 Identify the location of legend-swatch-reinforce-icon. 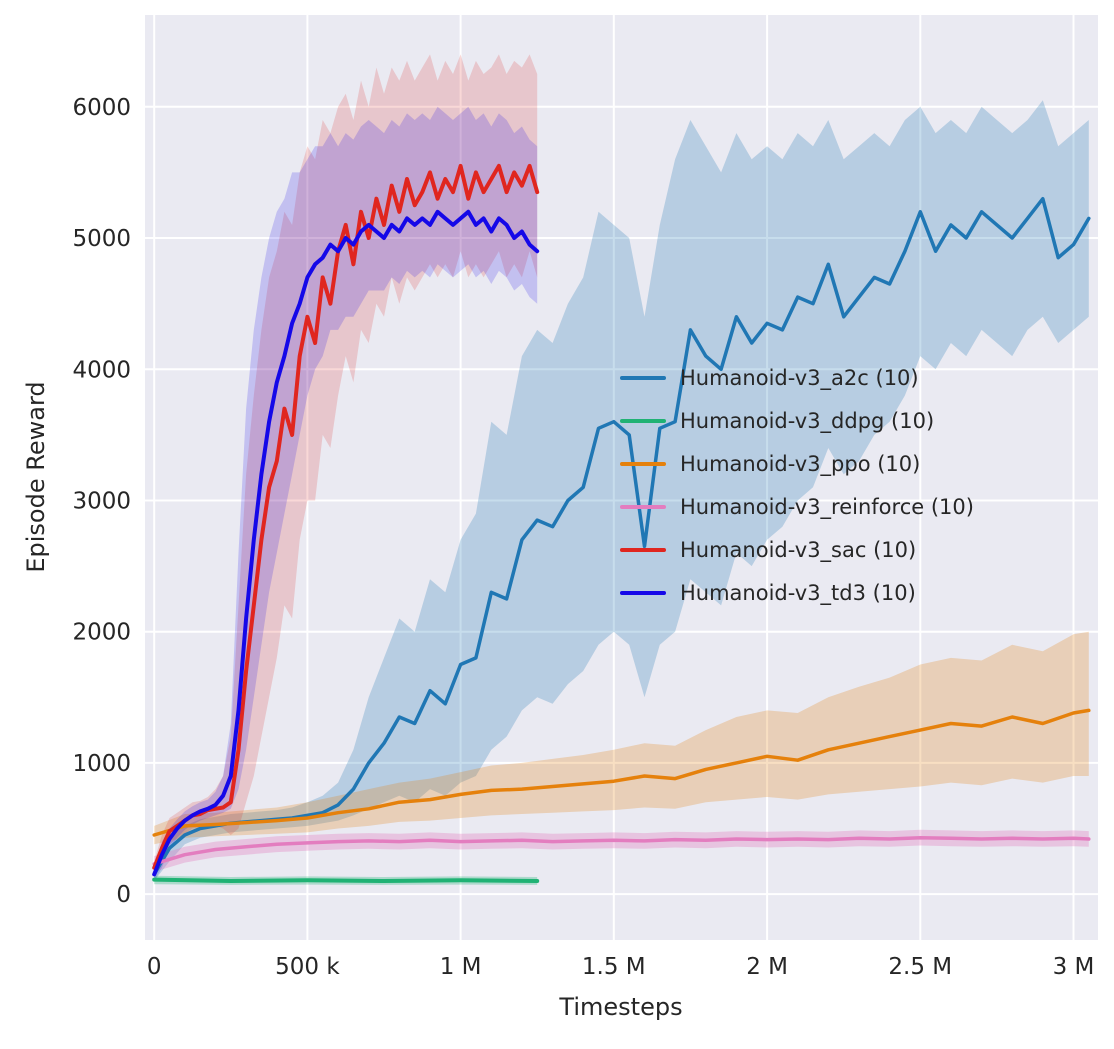
(643, 506).